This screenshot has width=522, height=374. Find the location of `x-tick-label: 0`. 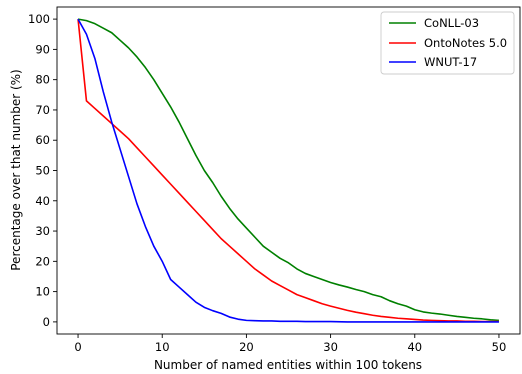

x-tick-label: 0 is located at coordinates (77, 347).